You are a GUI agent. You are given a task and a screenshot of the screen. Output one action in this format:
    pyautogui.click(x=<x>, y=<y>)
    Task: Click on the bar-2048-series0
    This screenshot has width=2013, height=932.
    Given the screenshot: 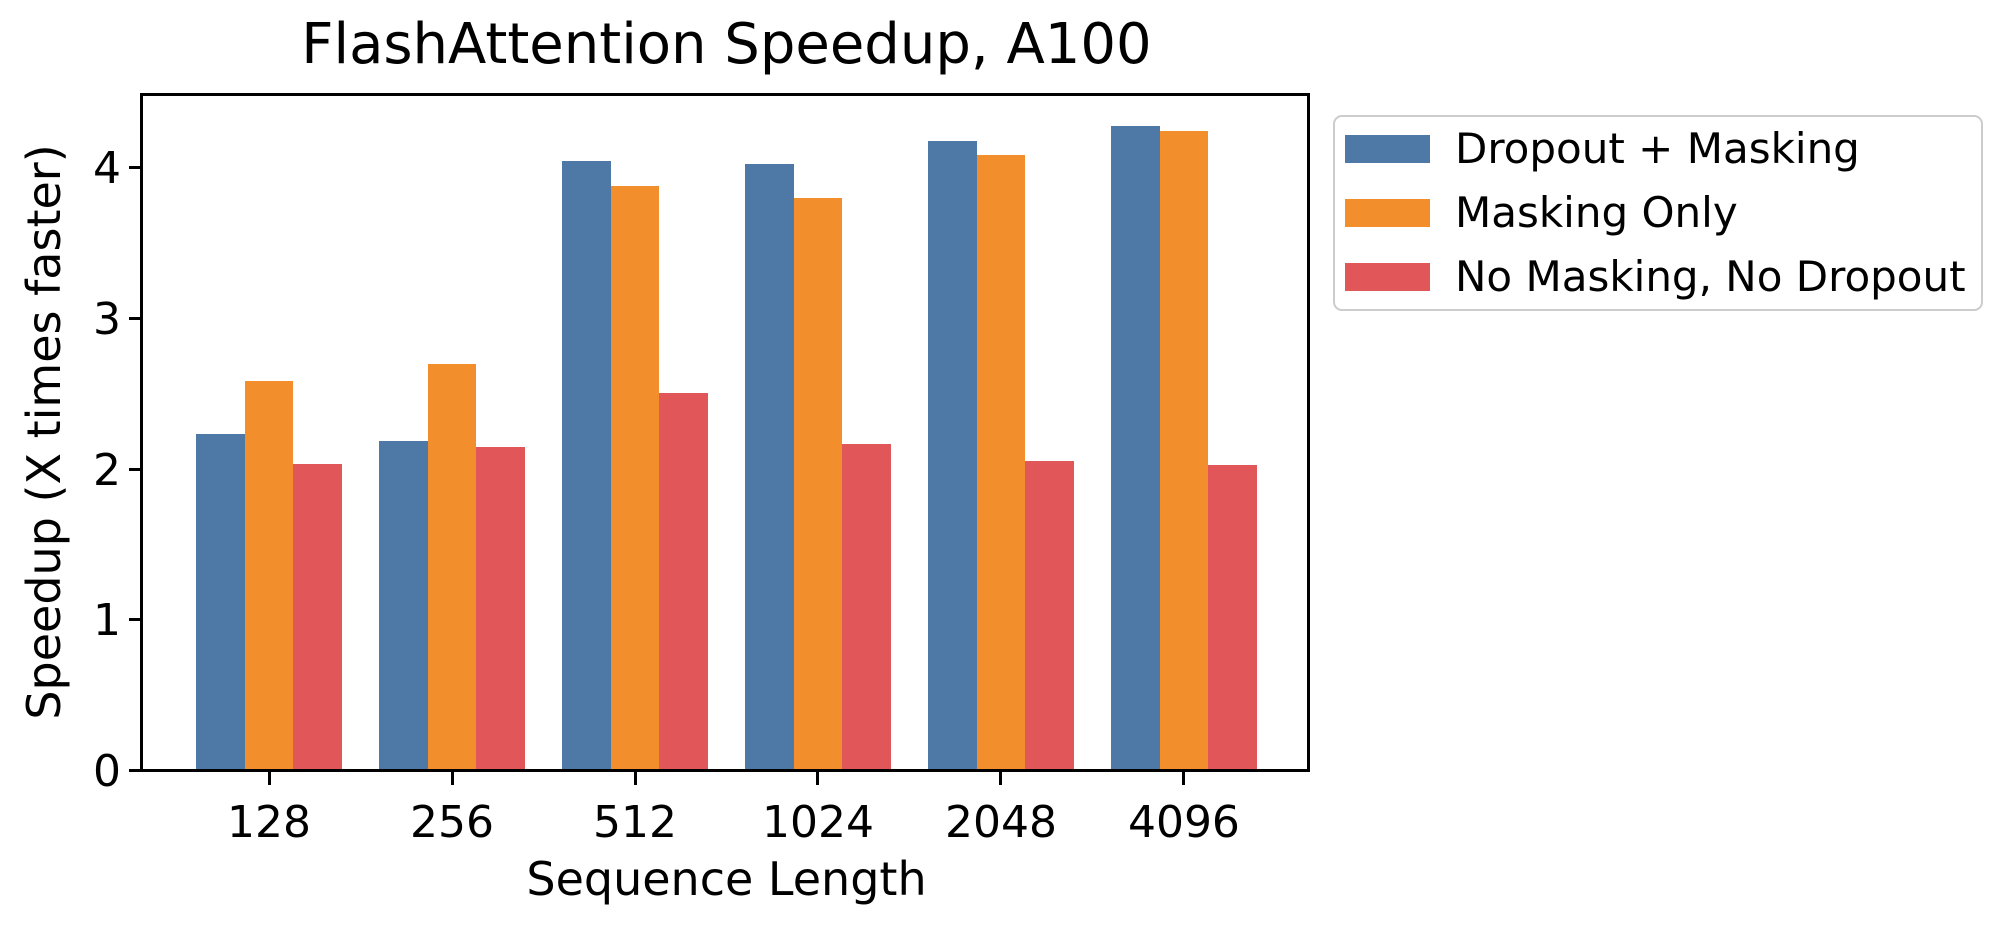 What is the action you would take?
    pyautogui.click(x=952, y=456)
    